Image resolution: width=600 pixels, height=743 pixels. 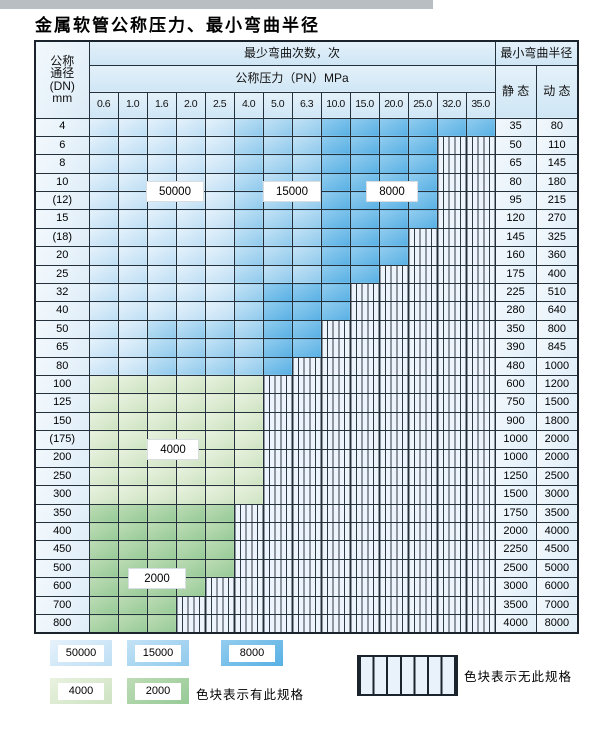 I want to click on dynamic-radius-cell: 270, so click(x=557, y=219).